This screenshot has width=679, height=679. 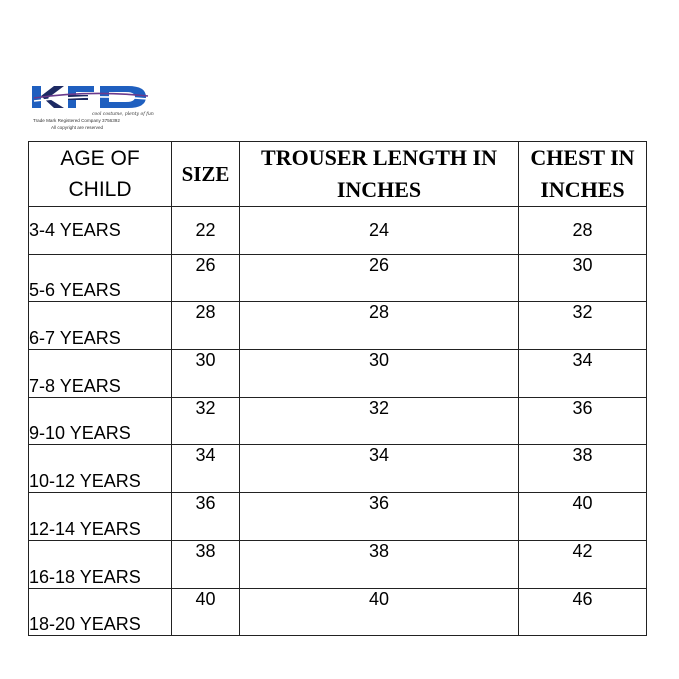 I want to click on header-age-of-child: AGE OF CHILD, so click(x=100, y=174).